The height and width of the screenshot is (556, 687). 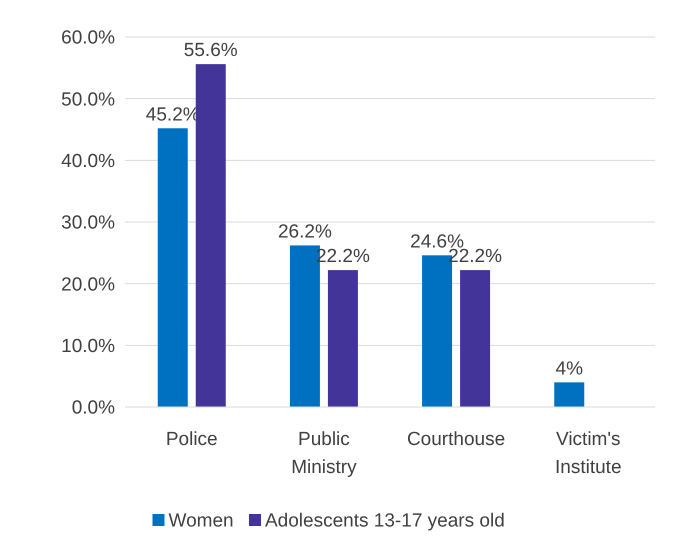 What do you see at coordinates (570, 369) in the screenshot?
I see `data-label: 4%` at bounding box center [570, 369].